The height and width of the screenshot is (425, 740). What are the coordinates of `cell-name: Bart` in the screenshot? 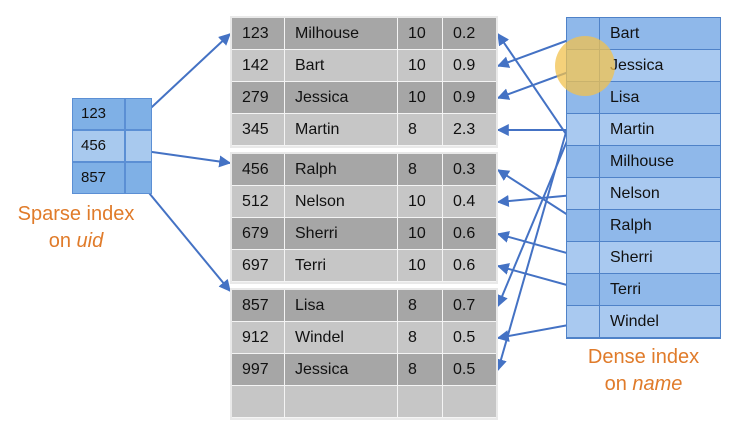 It's located at (341, 66).